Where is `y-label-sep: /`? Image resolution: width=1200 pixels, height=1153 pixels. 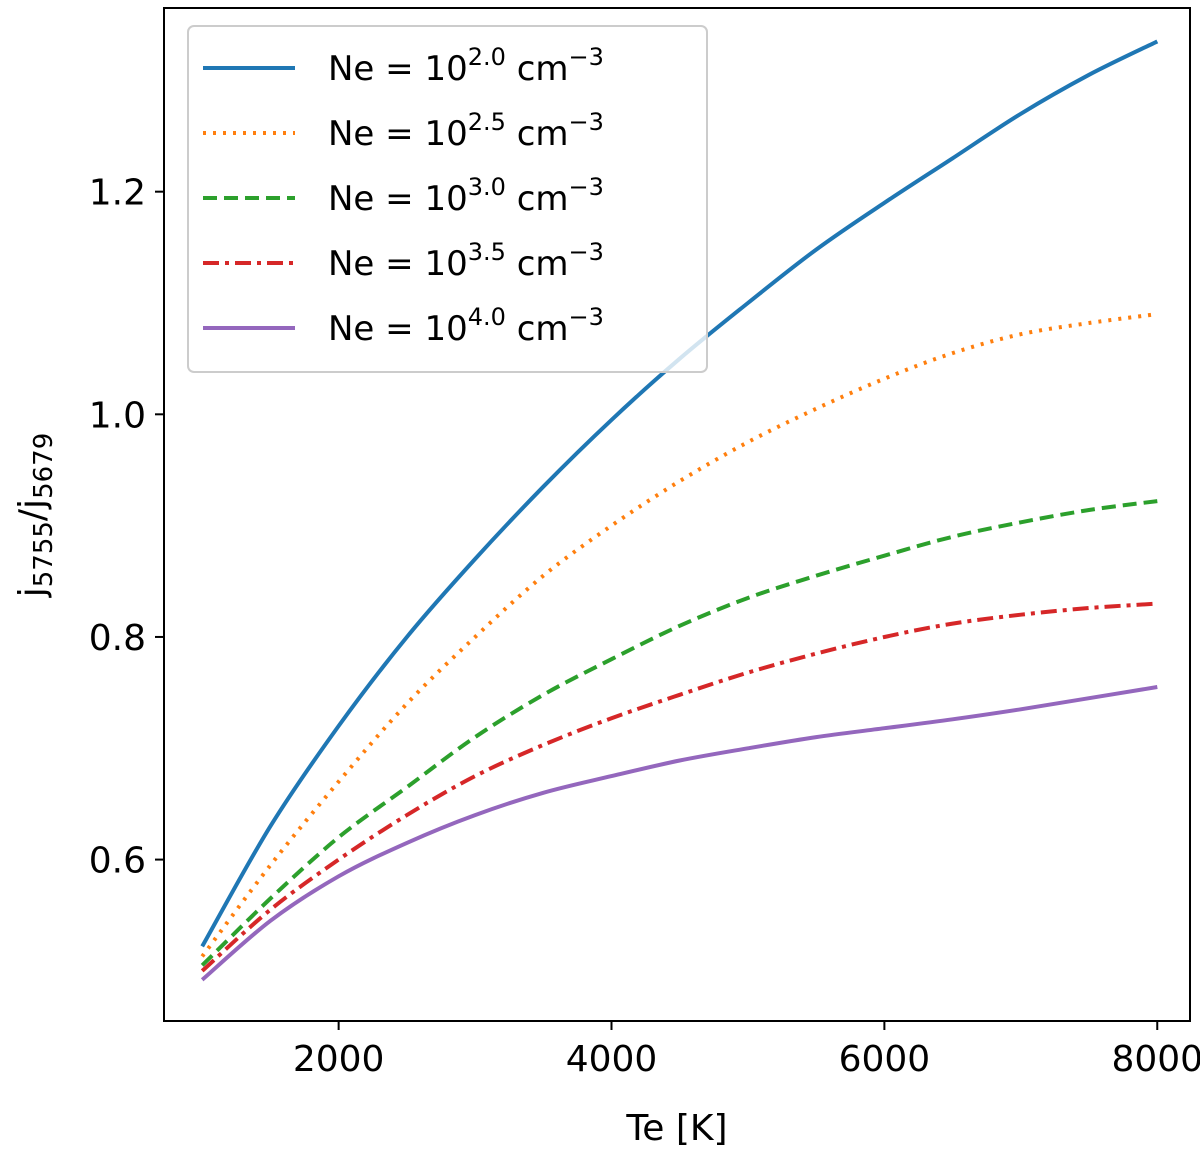
y-label-sep: / is located at coordinates (32, 514).